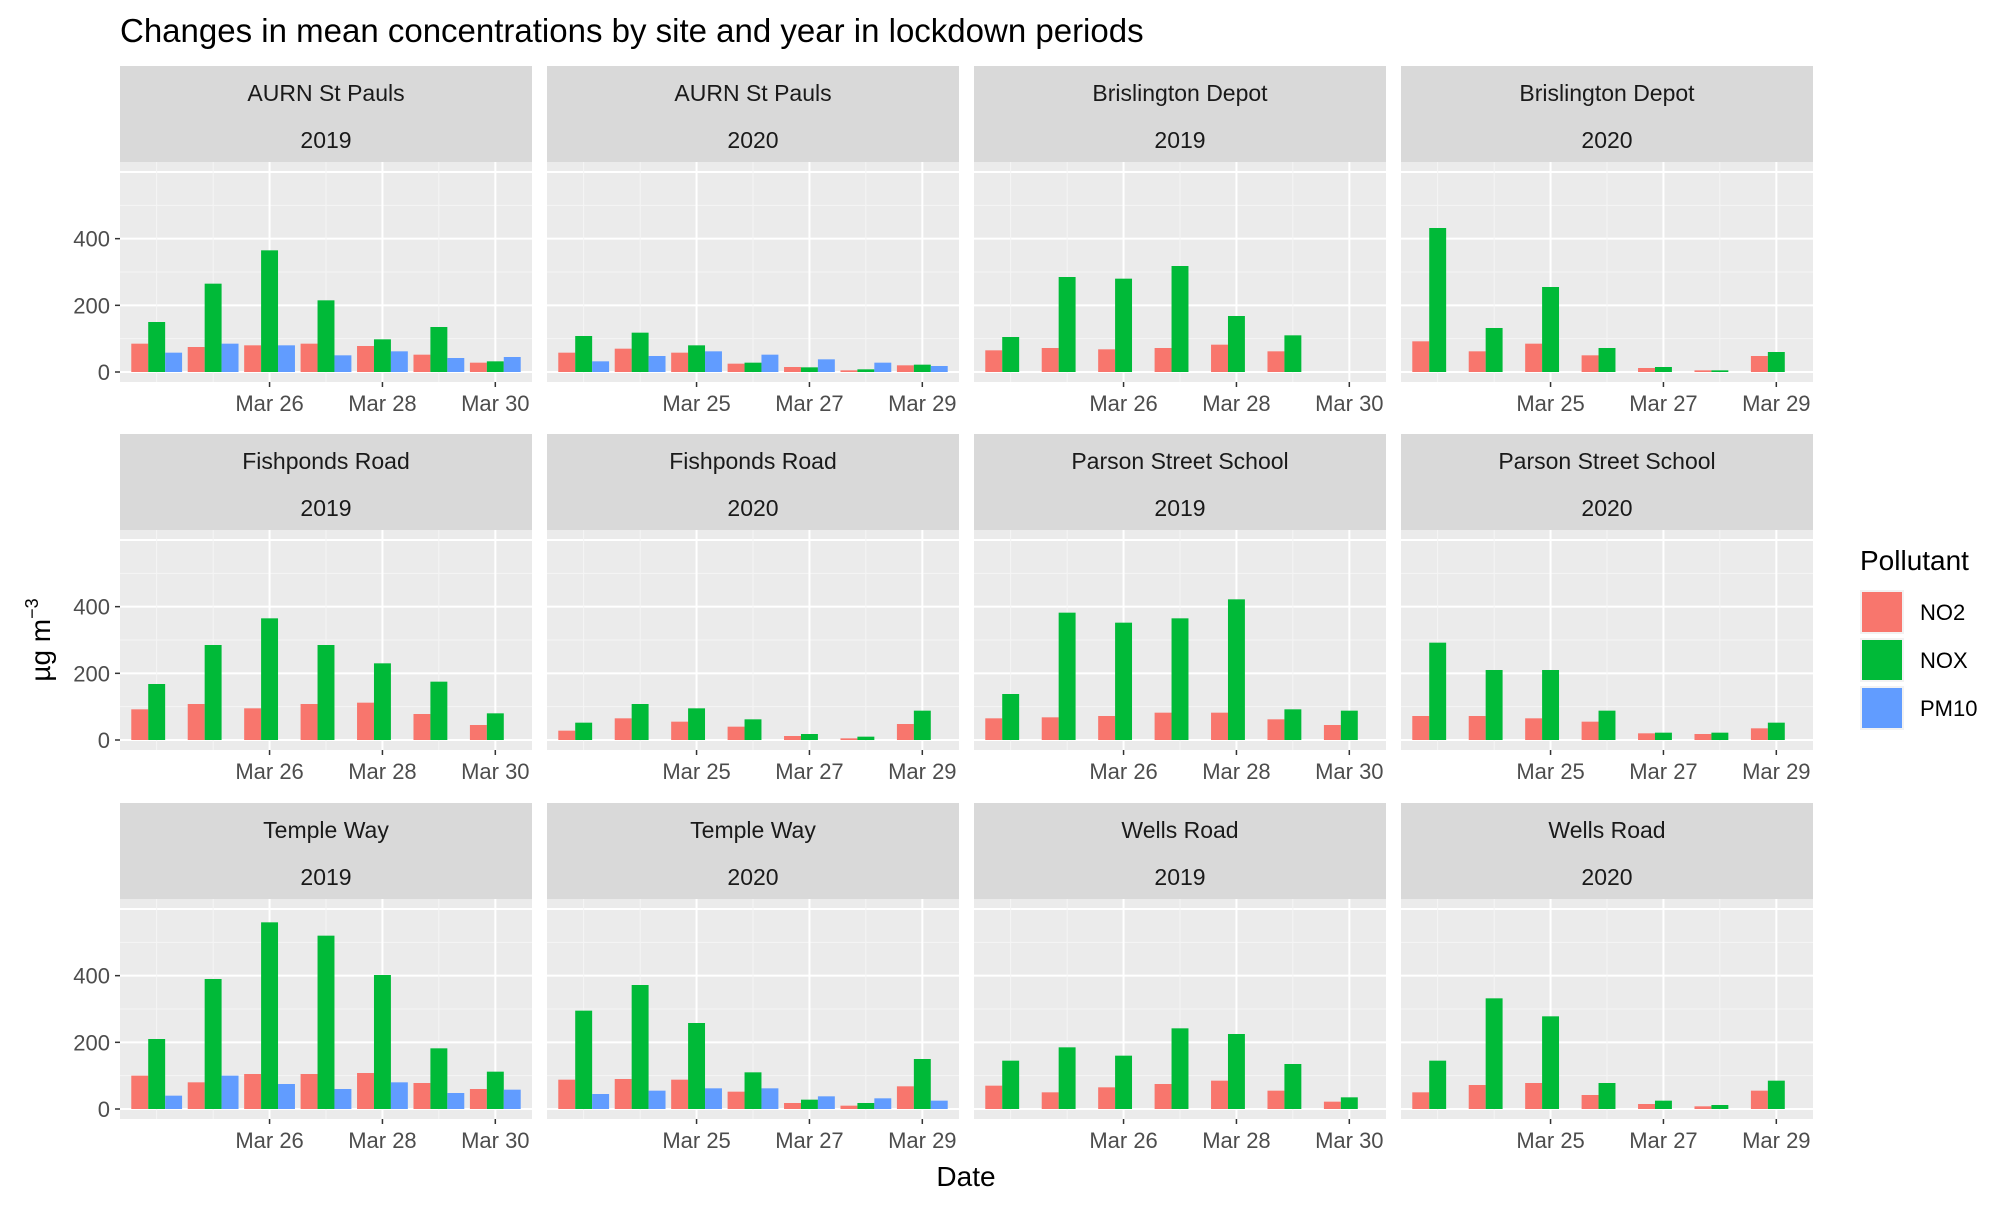 Image resolution: width=2000 pixels, height=1205 pixels. What do you see at coordinates (104, 372) in the screenshot?
I see `y-tick-label: 0` at bounding box center [104, 372].